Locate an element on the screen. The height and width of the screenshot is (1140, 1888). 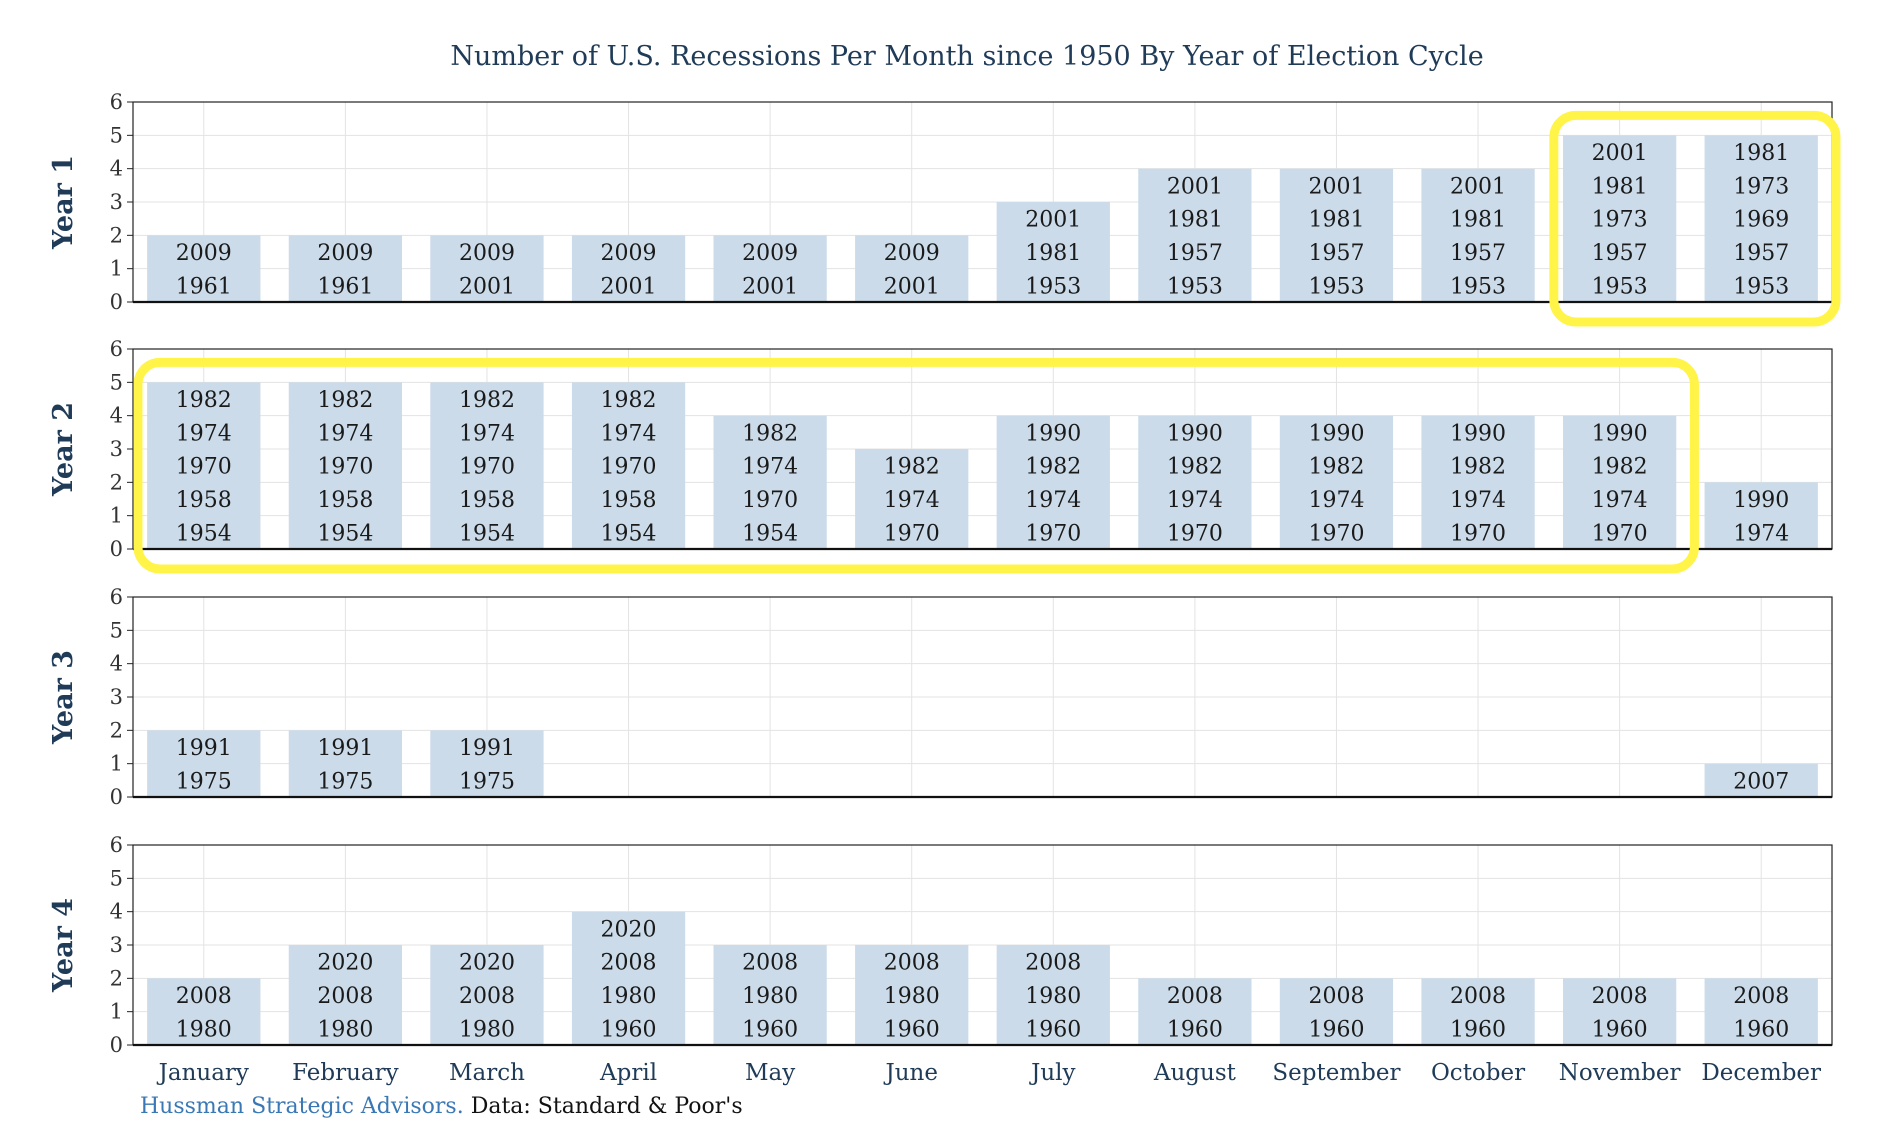
x-tick-label: December is located at coordinates (1761, 1073).